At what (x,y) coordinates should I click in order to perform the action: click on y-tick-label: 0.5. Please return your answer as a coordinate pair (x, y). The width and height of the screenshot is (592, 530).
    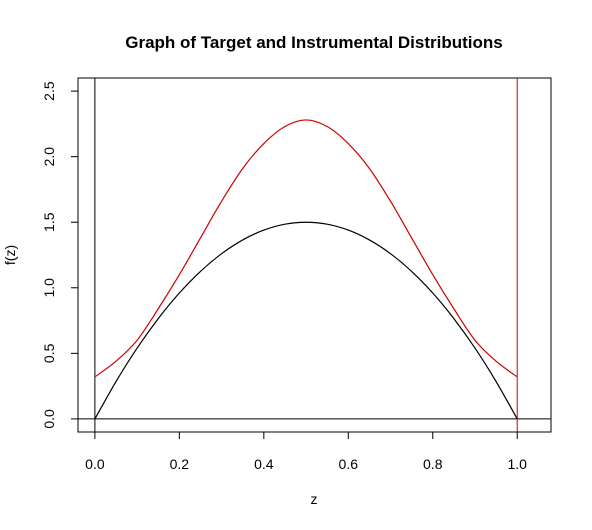
    Looking at the image, I should click on (49, 353).